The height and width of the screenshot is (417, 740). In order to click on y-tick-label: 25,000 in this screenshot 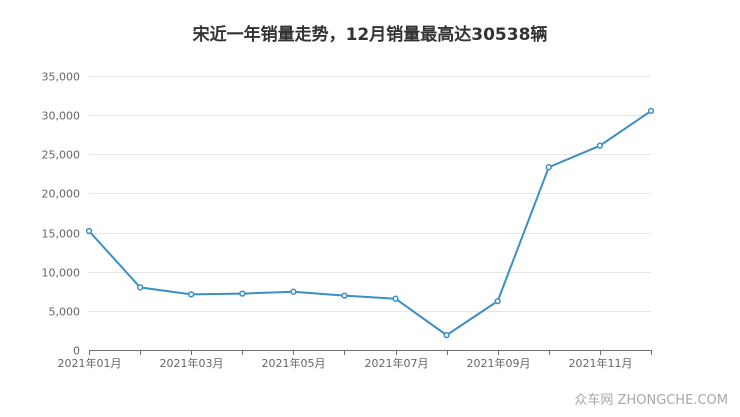, I will do `click(61, 155)`.